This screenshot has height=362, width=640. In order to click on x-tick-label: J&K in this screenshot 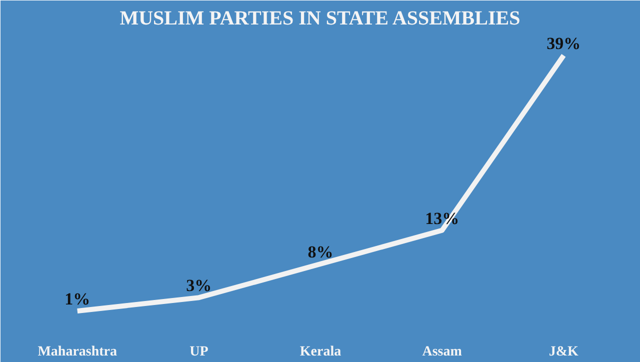, I will do `click(563, 352)`.